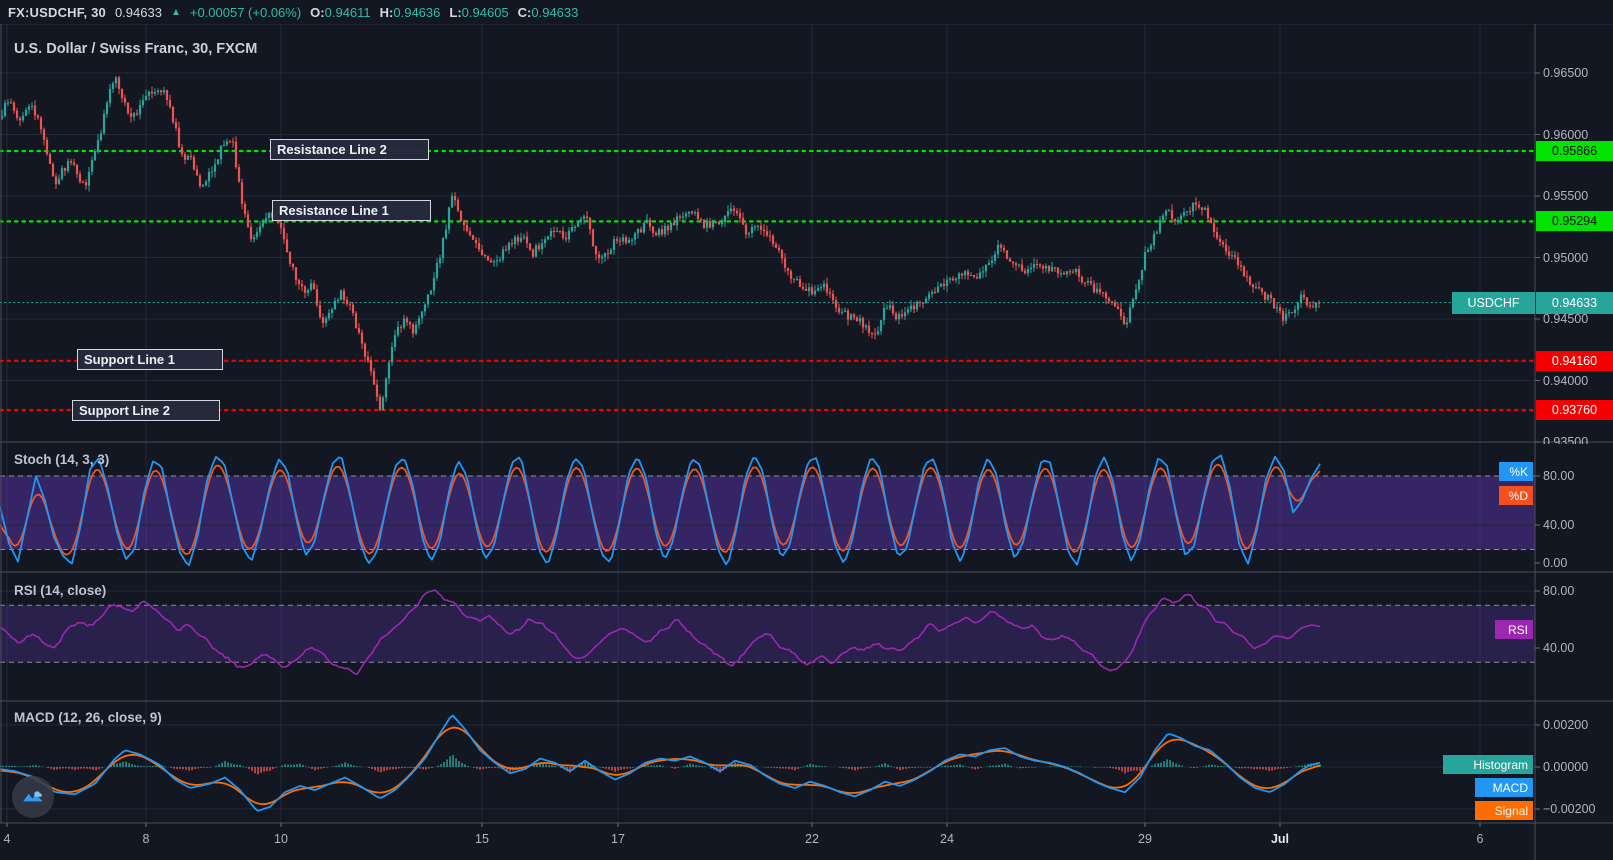  What do you see at coordinates (1566, 767) in the screenshot?
I see `axis-tick-label: 0.00000` at bounding box center [1566, 767].